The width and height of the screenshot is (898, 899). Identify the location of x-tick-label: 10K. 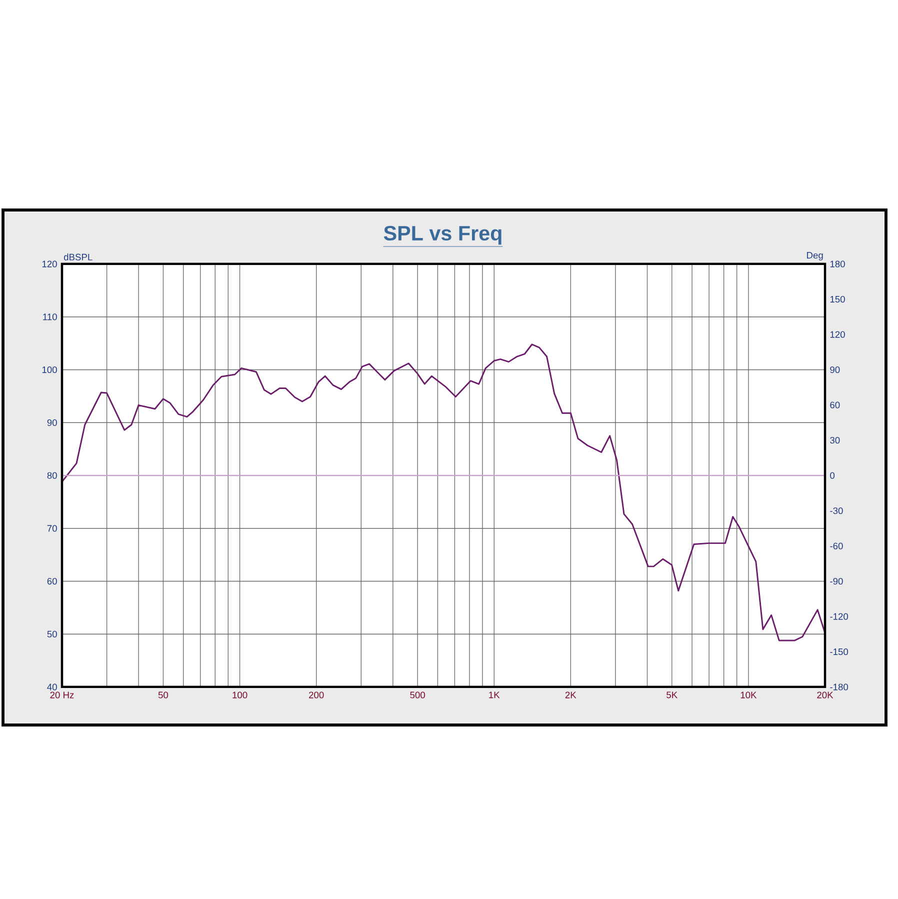
(748, 695).